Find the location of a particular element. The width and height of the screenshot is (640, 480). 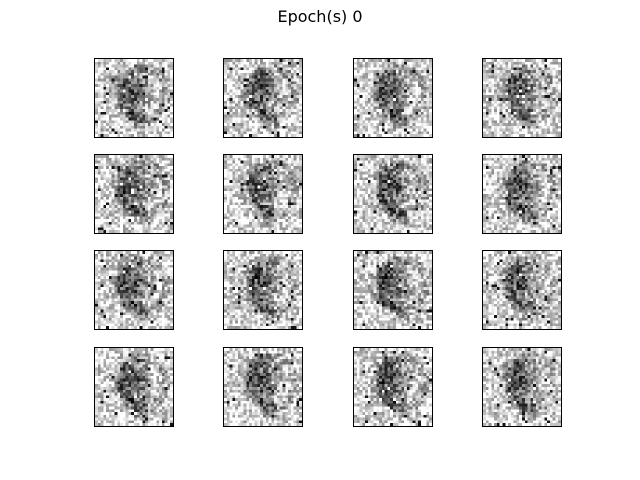

sample-12-pixels is located at coordinates (522, 290).